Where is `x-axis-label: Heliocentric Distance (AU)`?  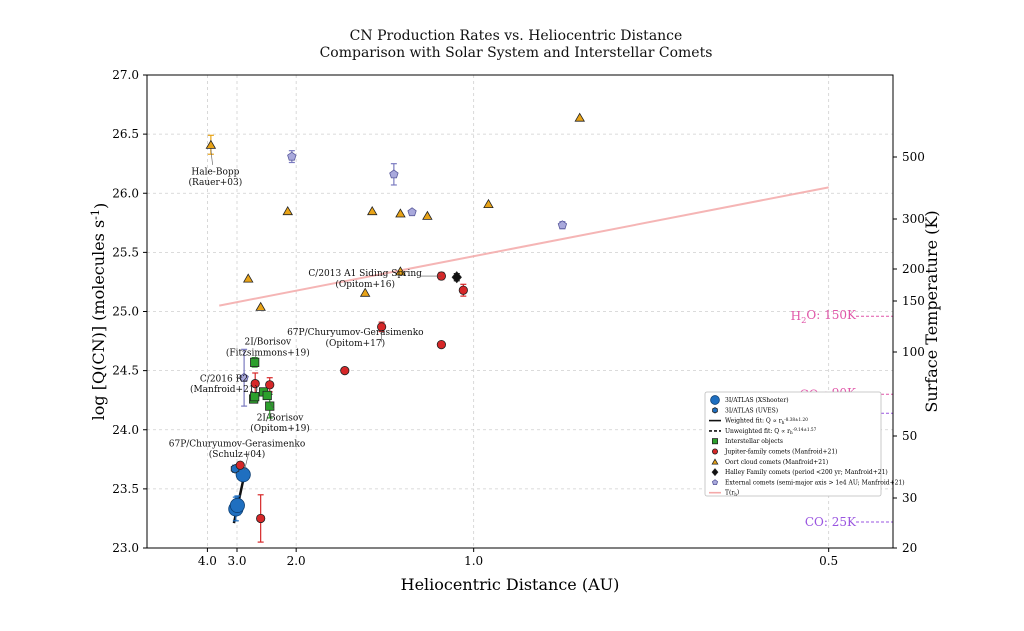
x-axis-label: Heliocentric Distance (AU) is located at coordinates (510, 584).